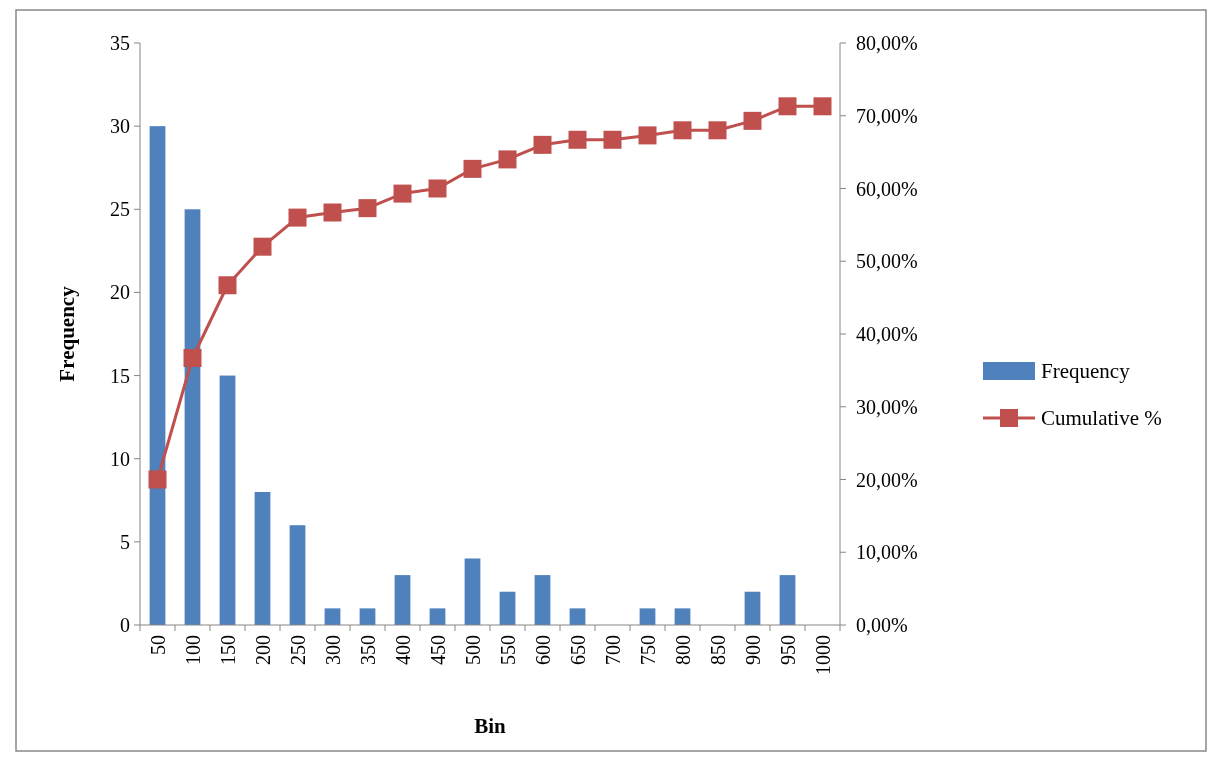 The width and height of the screenshot is (1217, 762). I want to click on x-tick-label: 650, so click(577, 650).